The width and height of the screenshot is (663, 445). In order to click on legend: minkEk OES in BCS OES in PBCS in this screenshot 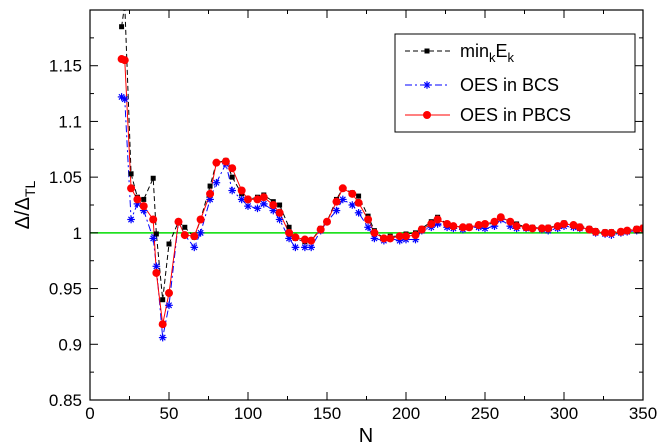, I will do `click(515, 83)`.